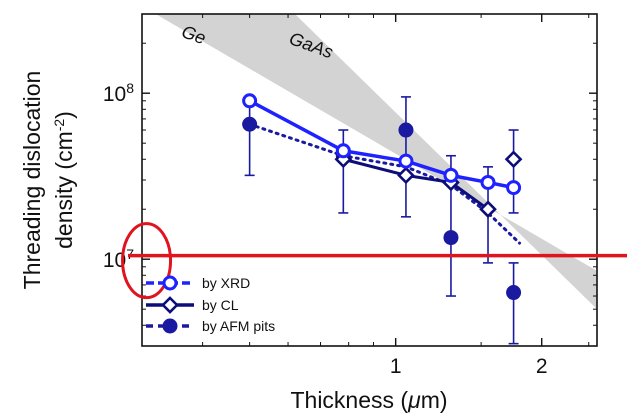  What do you see at coordinates (542, 366) in the screenshot?
I see `x-tick-label: 2` at bounding box center [542, 366].